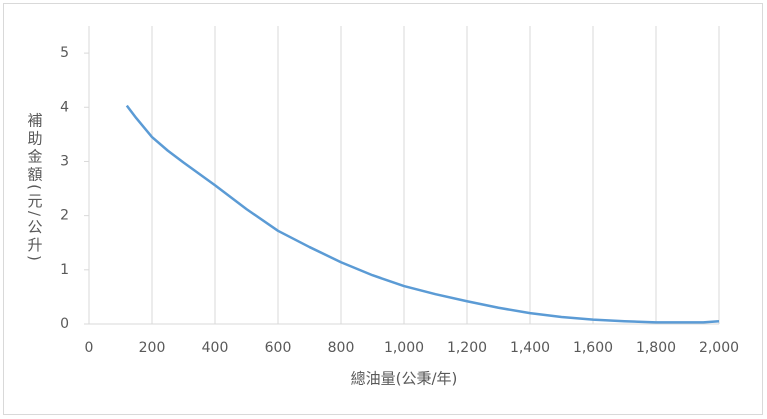 The width and height of the screenshot is (767, 419). I want to click on x-tick-label: 2,000, so click(719, 348).